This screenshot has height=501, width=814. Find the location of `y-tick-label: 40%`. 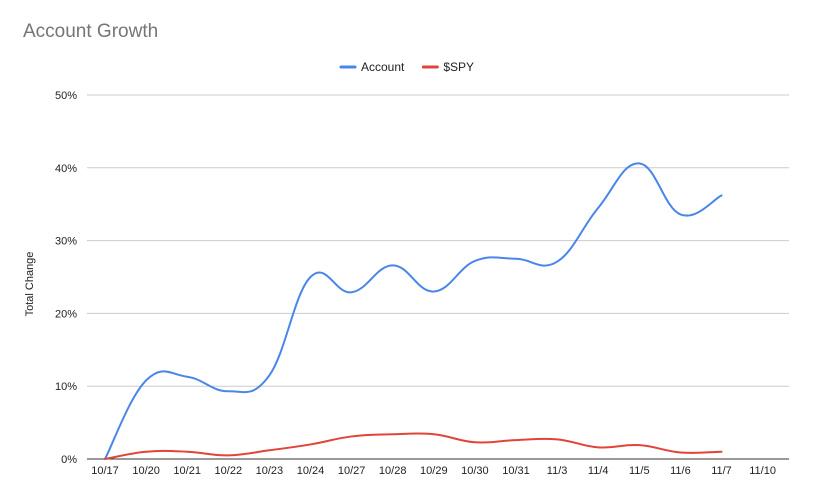

y-tick-label: 40% is located at coordinates (66, 169).